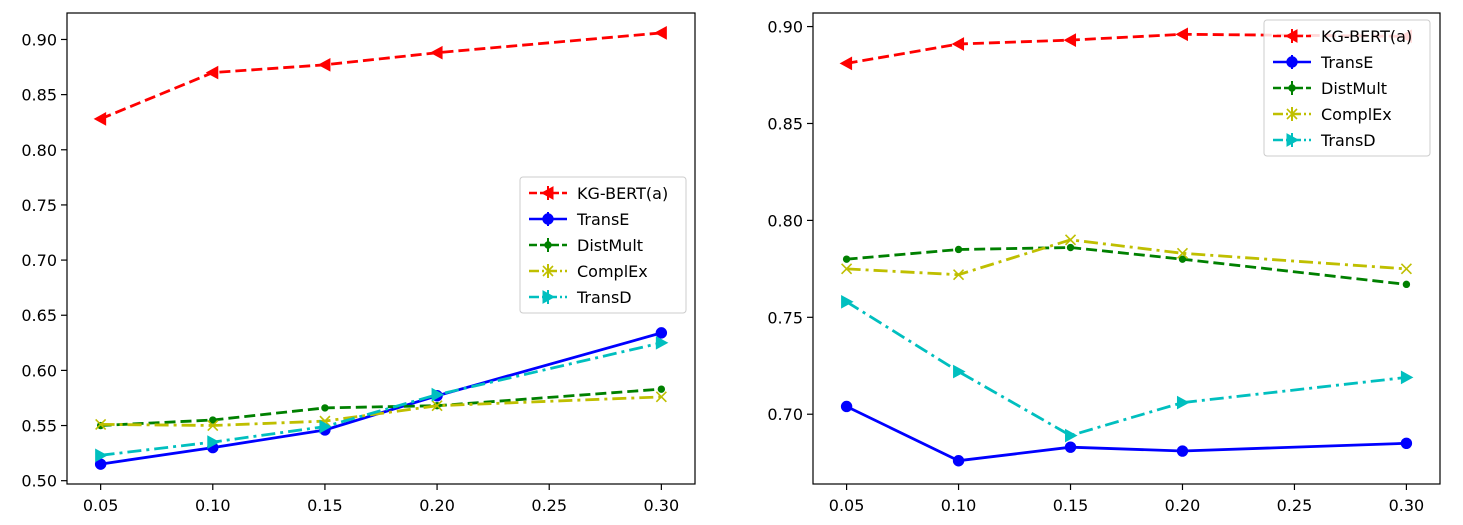  I want to click on legend-marker-complex, so click(1292, 114).